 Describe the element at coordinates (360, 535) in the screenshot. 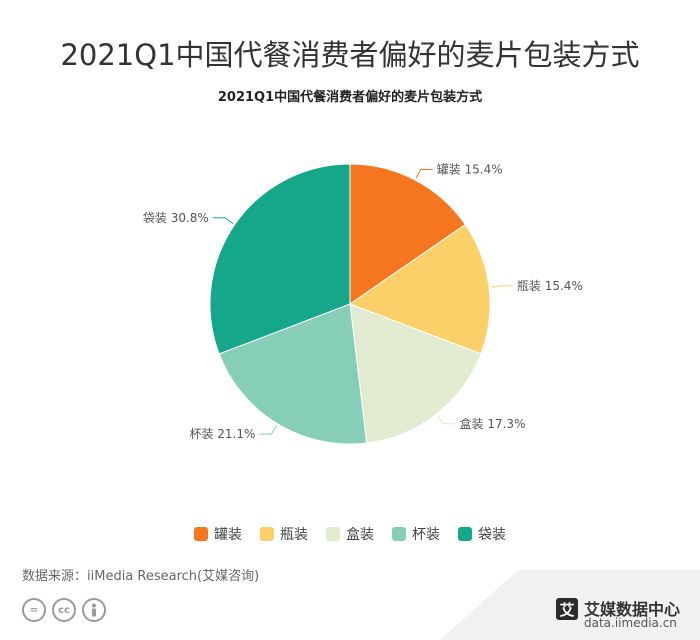

I see `legend-label-3: 盒装` at that location.